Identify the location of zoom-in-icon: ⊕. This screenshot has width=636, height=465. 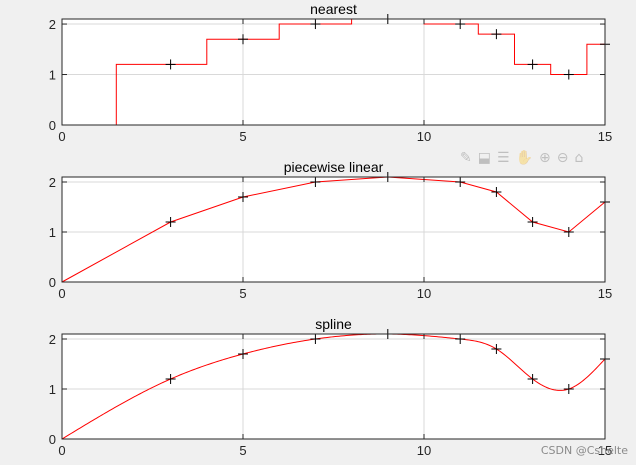
(544, 158).